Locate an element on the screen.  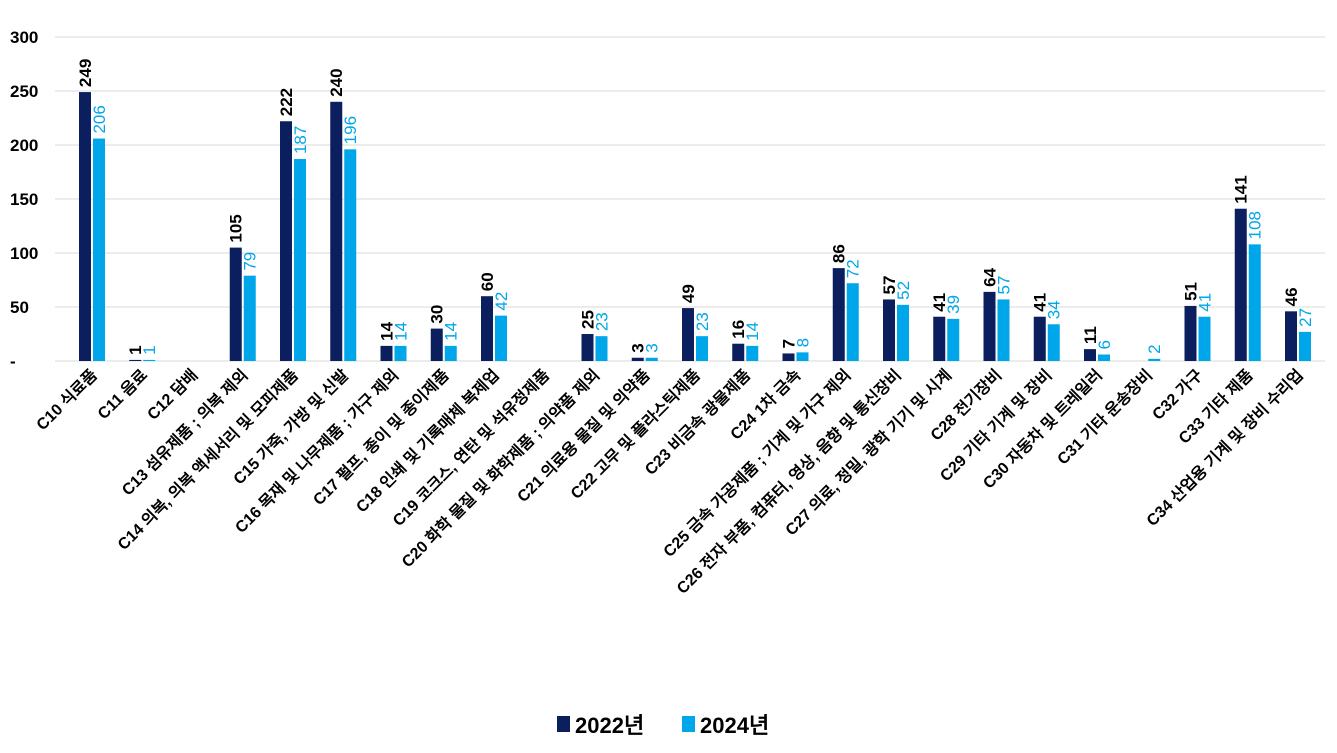
x-tick-label: C31 기타 운송장비 is located at coordinates (1105, 417).